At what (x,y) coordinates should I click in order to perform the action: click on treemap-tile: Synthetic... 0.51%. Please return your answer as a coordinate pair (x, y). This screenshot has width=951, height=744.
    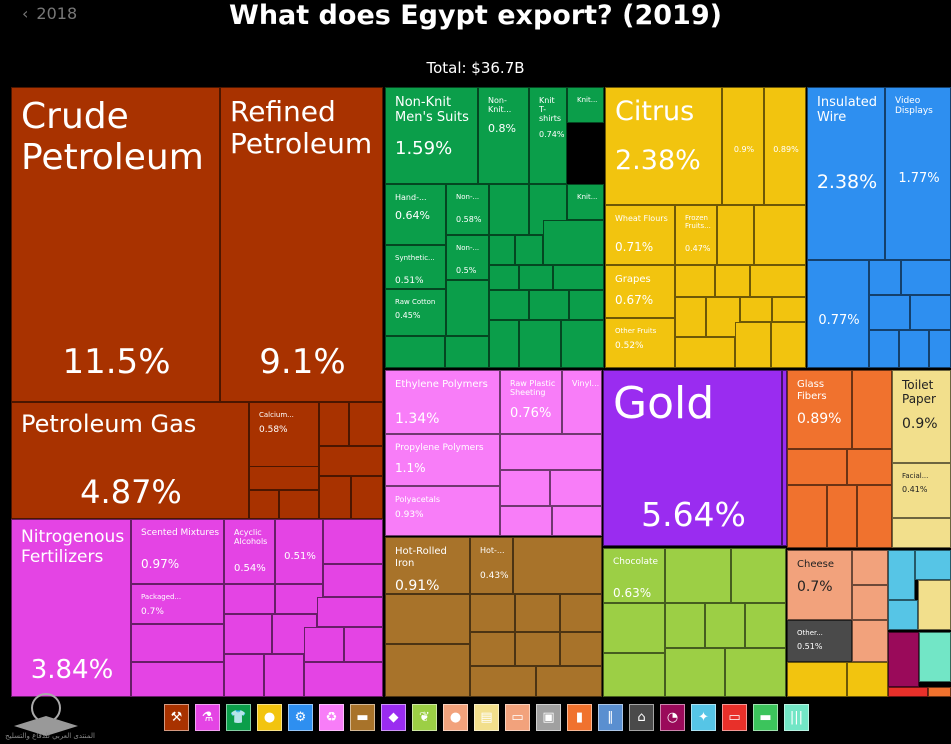
    Looking at the image, I should click on (415, 267).